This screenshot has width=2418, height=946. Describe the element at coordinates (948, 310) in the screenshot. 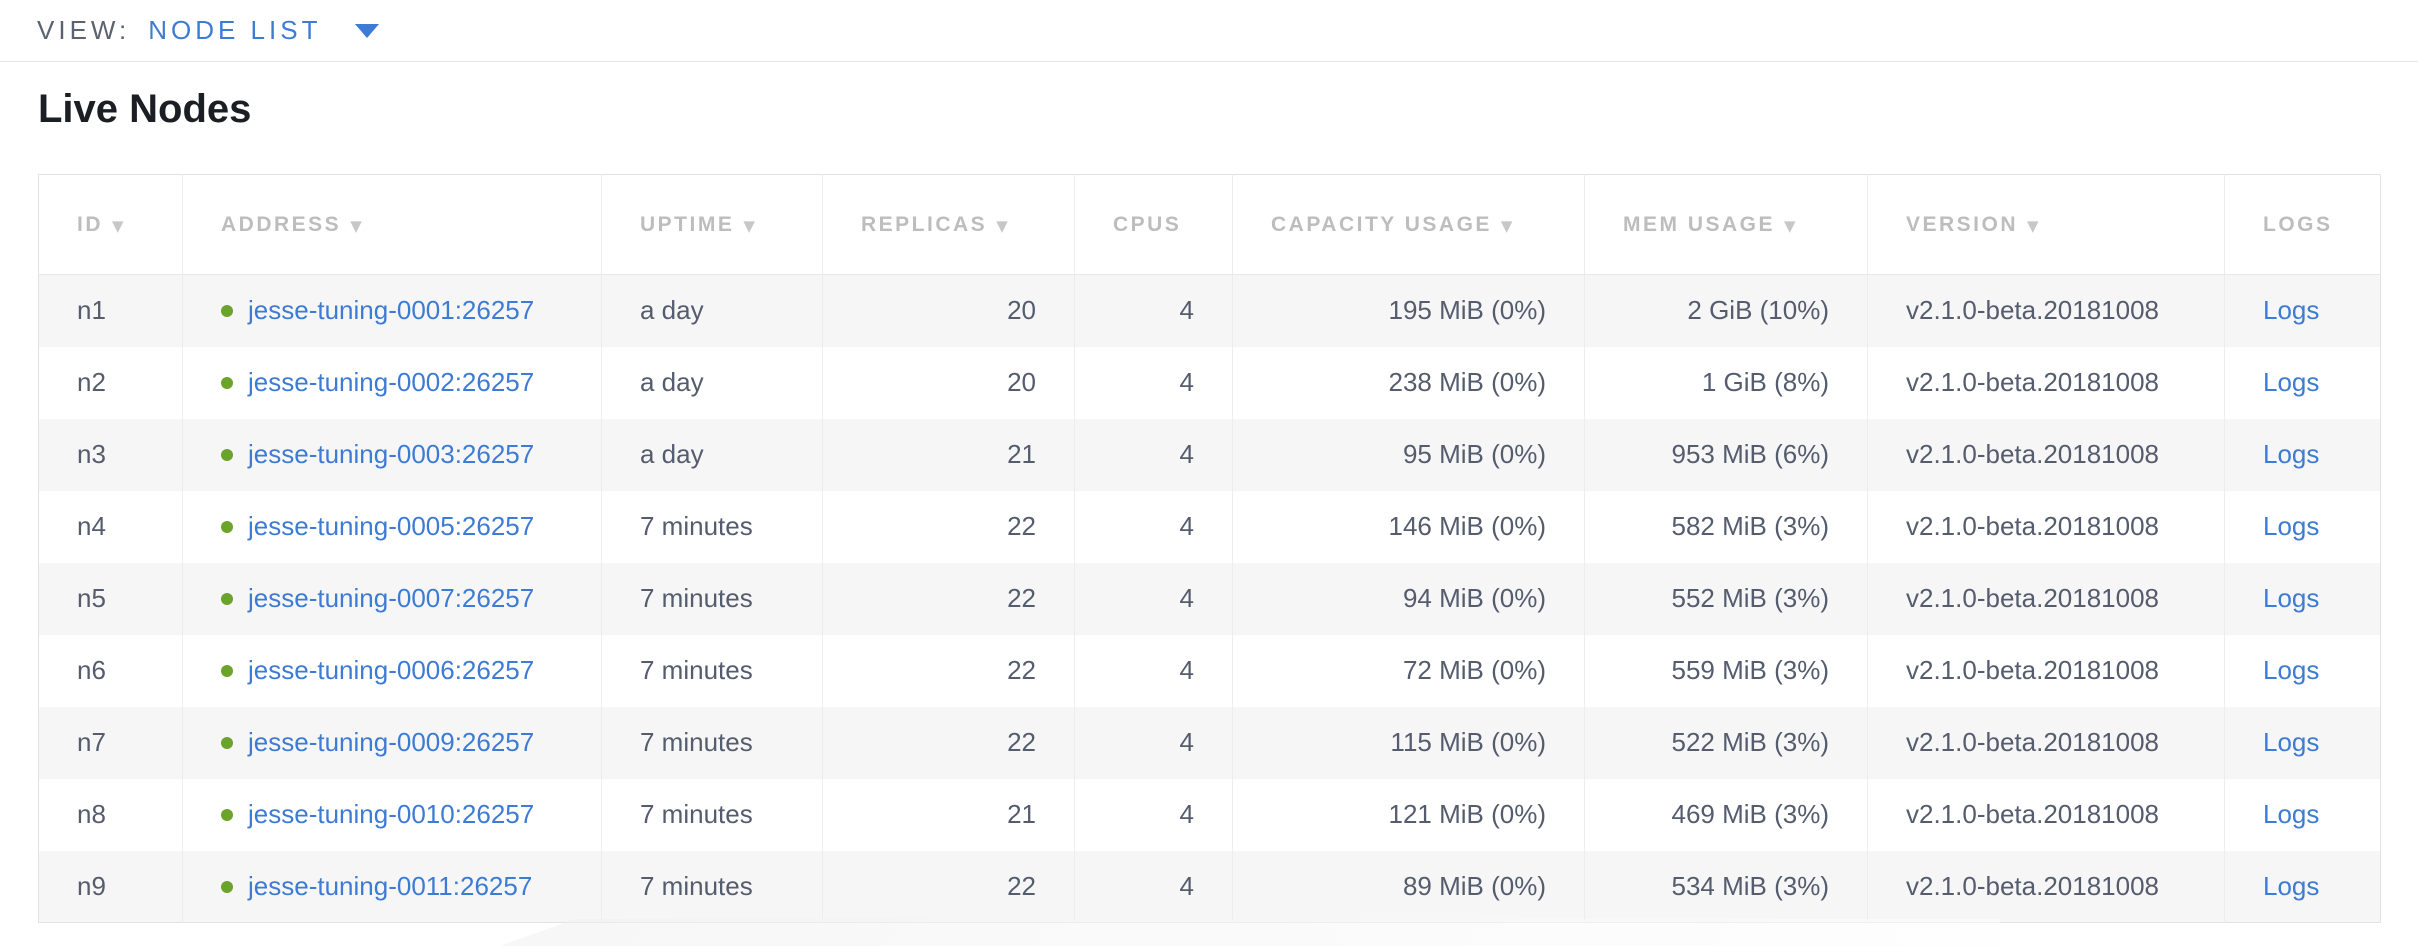

I see `node-replicas-cell: 20` at that location.